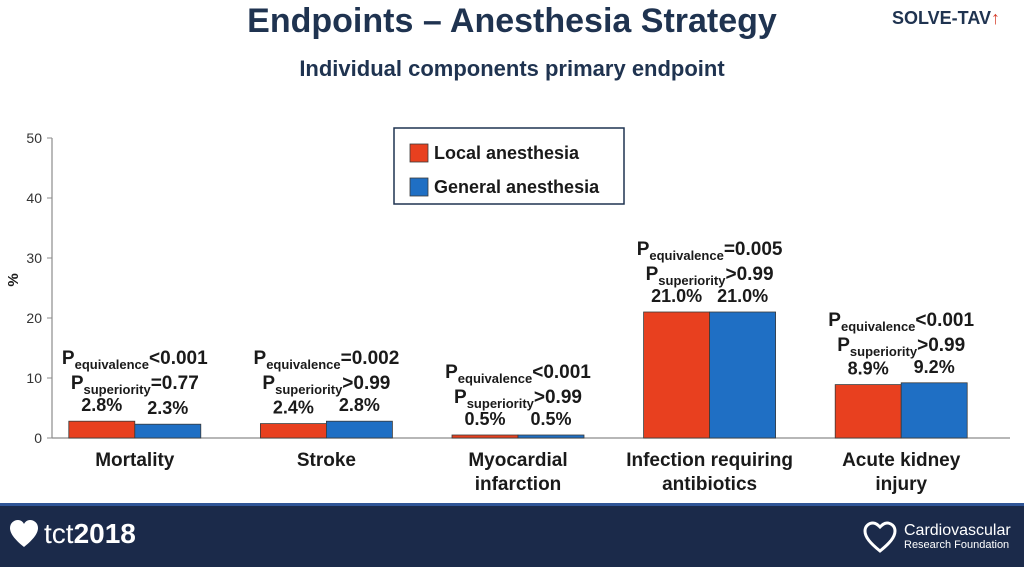  Describe the element at coordinates (901, 460) in the screenshot. I see `category-label: Acute kidney` at that location.